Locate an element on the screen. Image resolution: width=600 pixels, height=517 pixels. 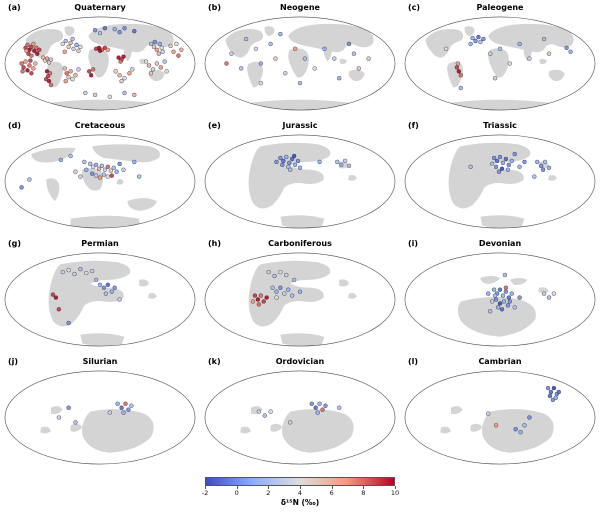
colorbar-label: δ¹⁵N (‰) is located at coordinates (300, 502).